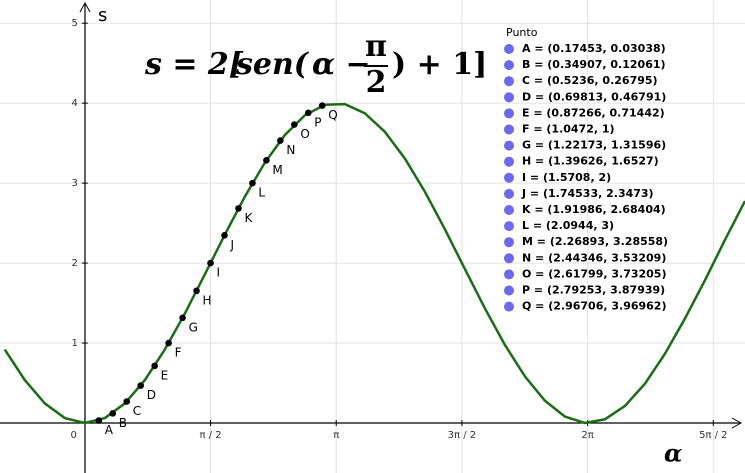 The height and width of the screenshot is (473, 745). Describe the element at coordinates (594, 257) in the screenshot. I see `legend-entry: N = (2.44346, 3.53209)` at that location.